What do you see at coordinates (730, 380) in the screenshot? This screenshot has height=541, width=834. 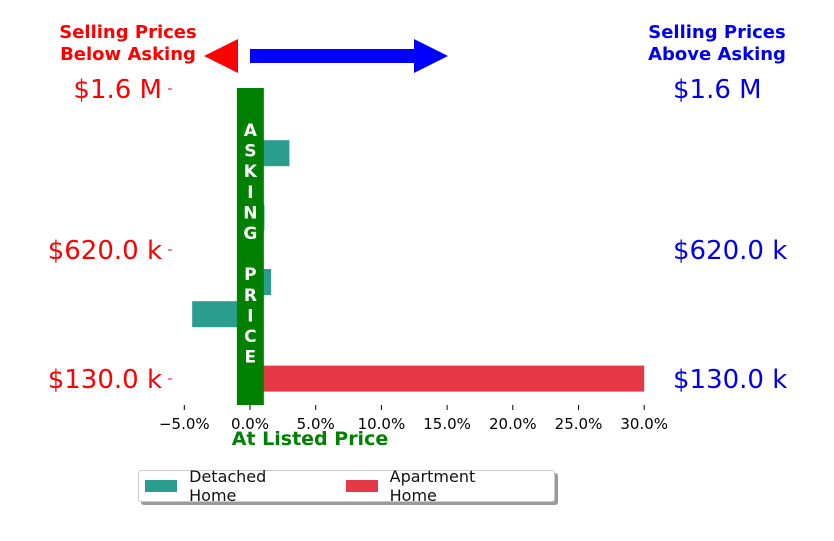 I see `y-tick-label-right-2: $130.0 k` at bounding box center [730, 380].